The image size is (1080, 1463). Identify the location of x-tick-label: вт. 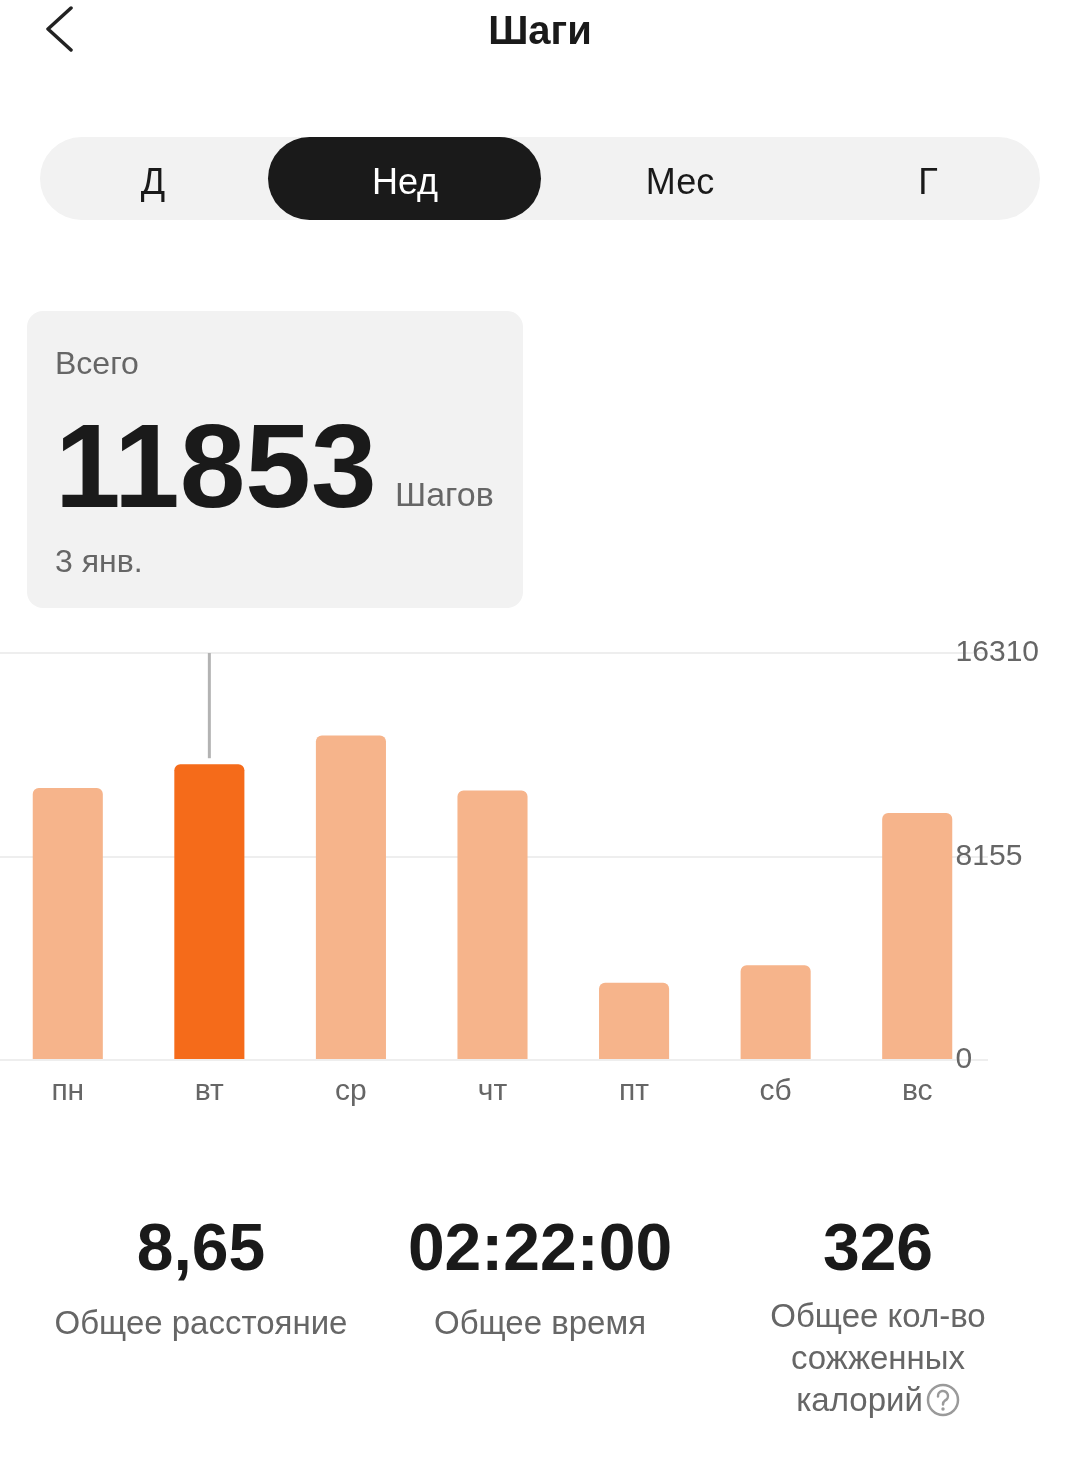
(209, 1090).